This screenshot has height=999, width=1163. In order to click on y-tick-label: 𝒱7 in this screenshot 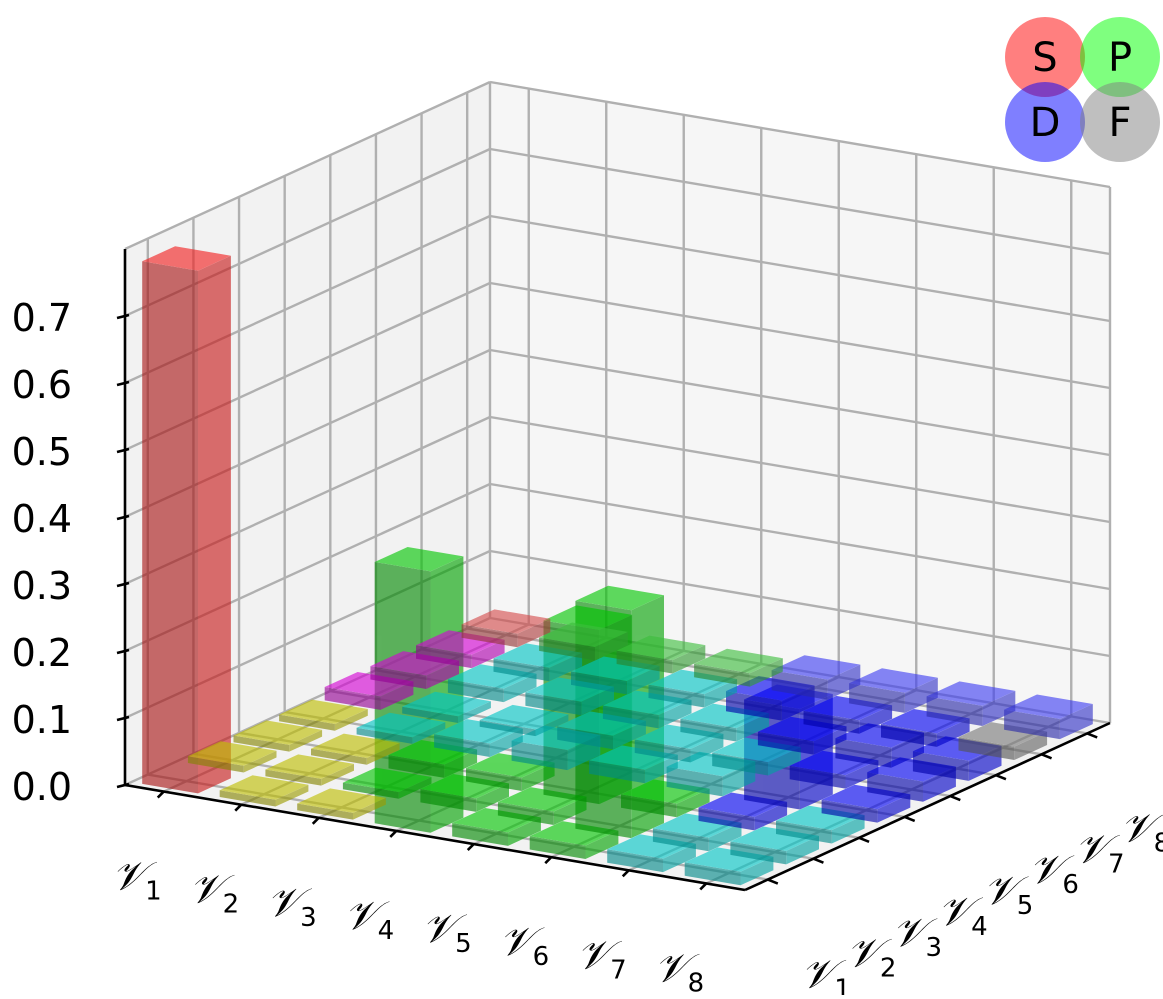, I will do `click(1100, 852)`.